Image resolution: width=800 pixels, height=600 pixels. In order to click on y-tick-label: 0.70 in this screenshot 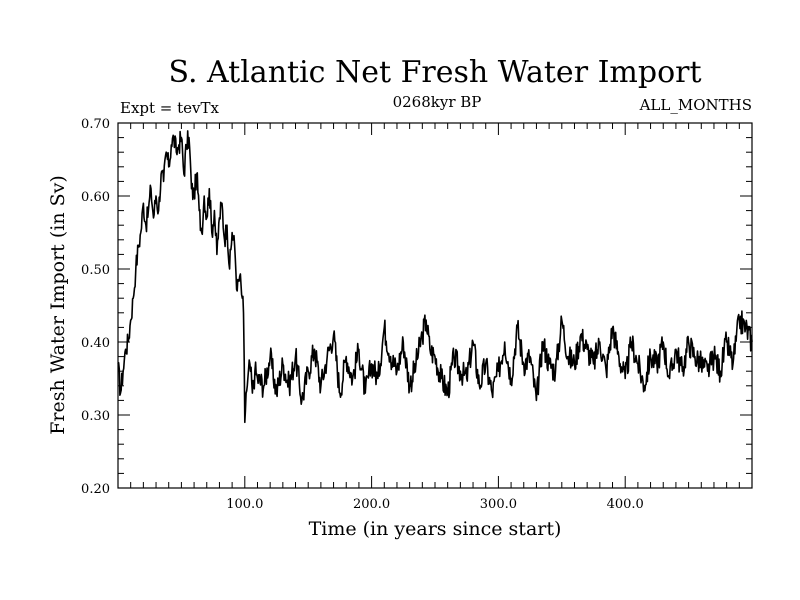, I will do `click(95, 124)`.